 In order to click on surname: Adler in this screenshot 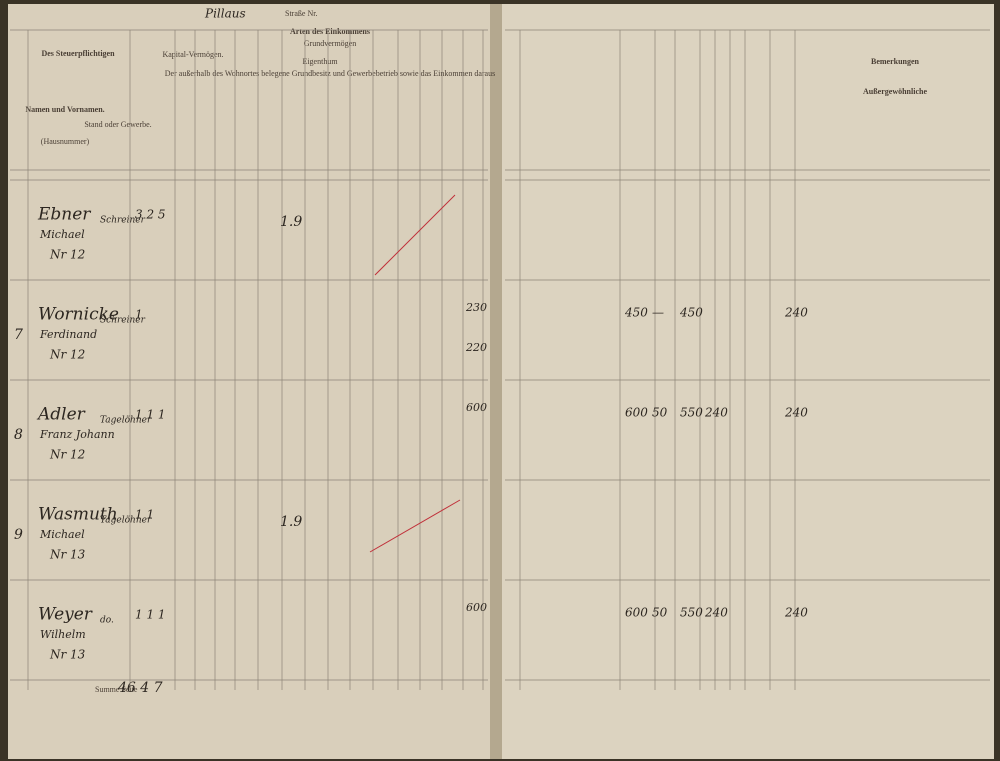, I will do `click(61, 415)`.